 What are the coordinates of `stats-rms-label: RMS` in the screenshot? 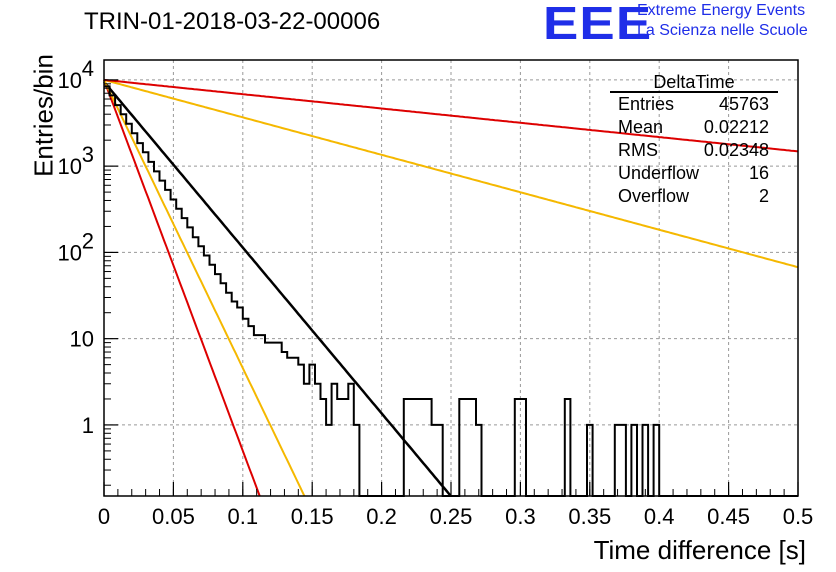 It's located at (638, 150).